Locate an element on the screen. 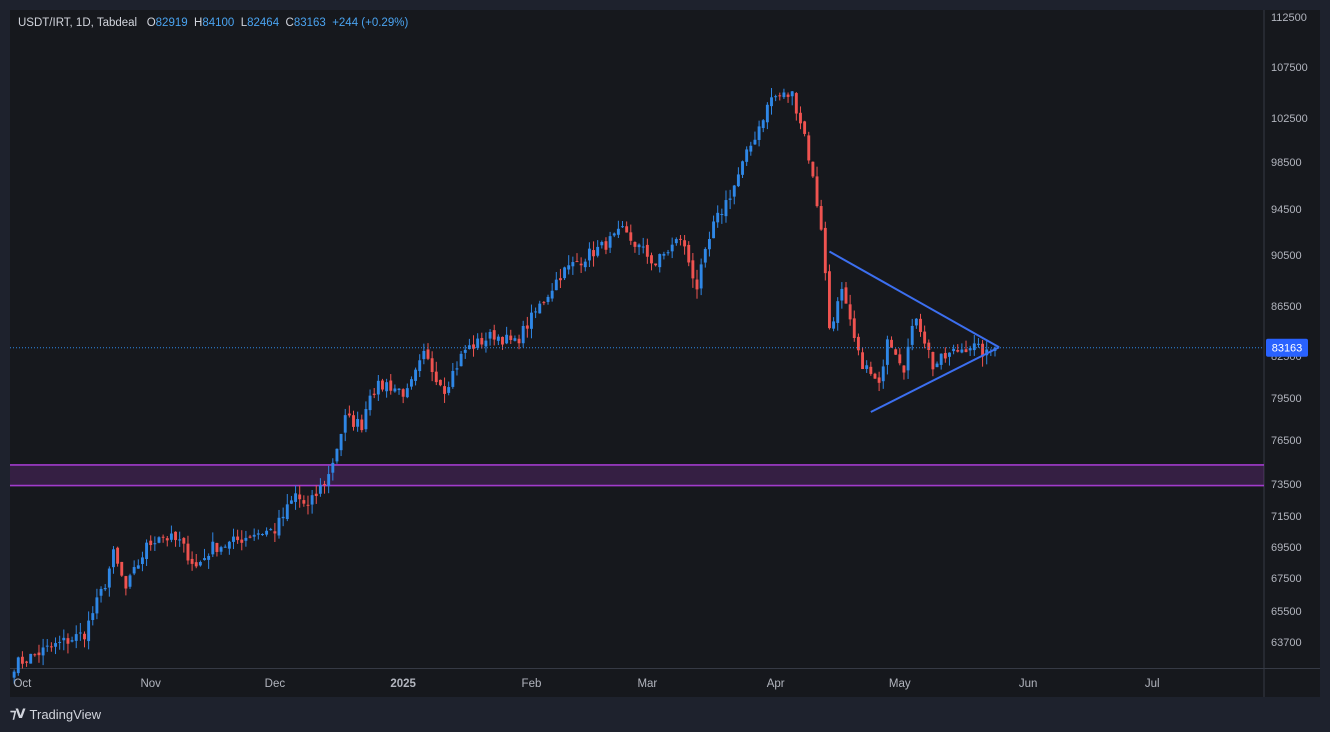 The height and width of the screenshot is (732, 1330). symbol-label: USDT/IRT, 1D, Tabdeal is located at coordinates (78, 23).